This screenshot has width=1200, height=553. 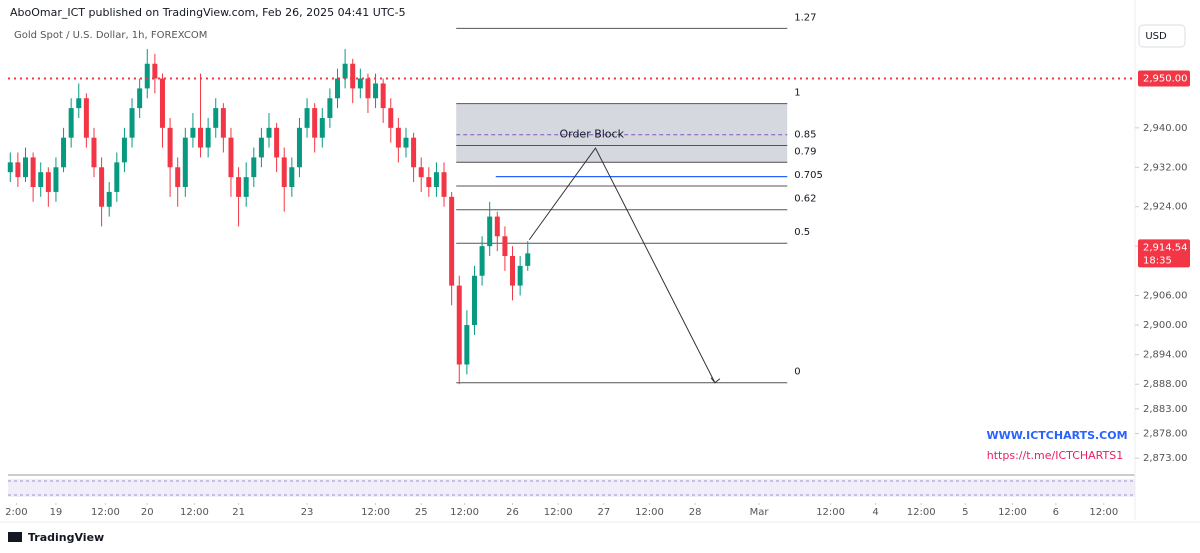 What do you see at coordinates (1055, 455) in the screenshot?
I see `watermark: https://t.me/ICTCHARTS1` at bounding box center [1055, 455].